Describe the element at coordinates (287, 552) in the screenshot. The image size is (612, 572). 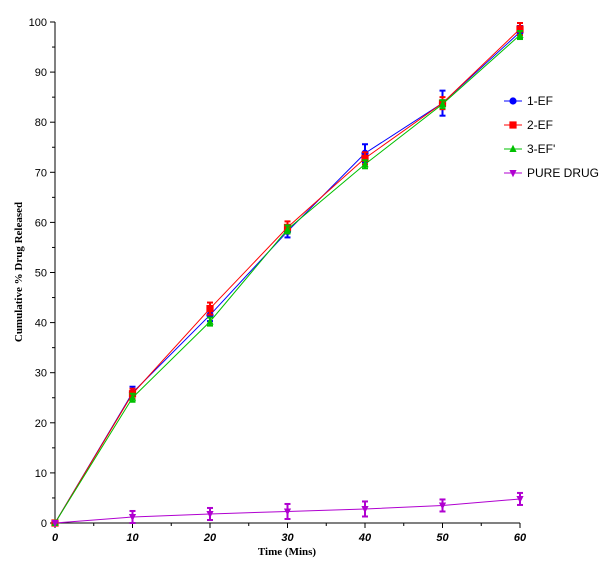
I see `x-axis-title: Time (Mins)` at that location.